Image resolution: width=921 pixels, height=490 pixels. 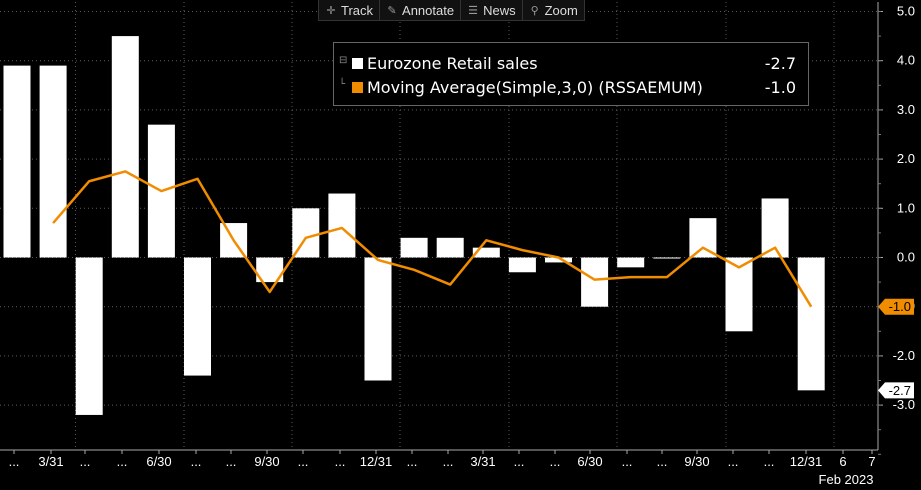 I want to click on legend-swatch-moving-average, so click(x=357, y=87).